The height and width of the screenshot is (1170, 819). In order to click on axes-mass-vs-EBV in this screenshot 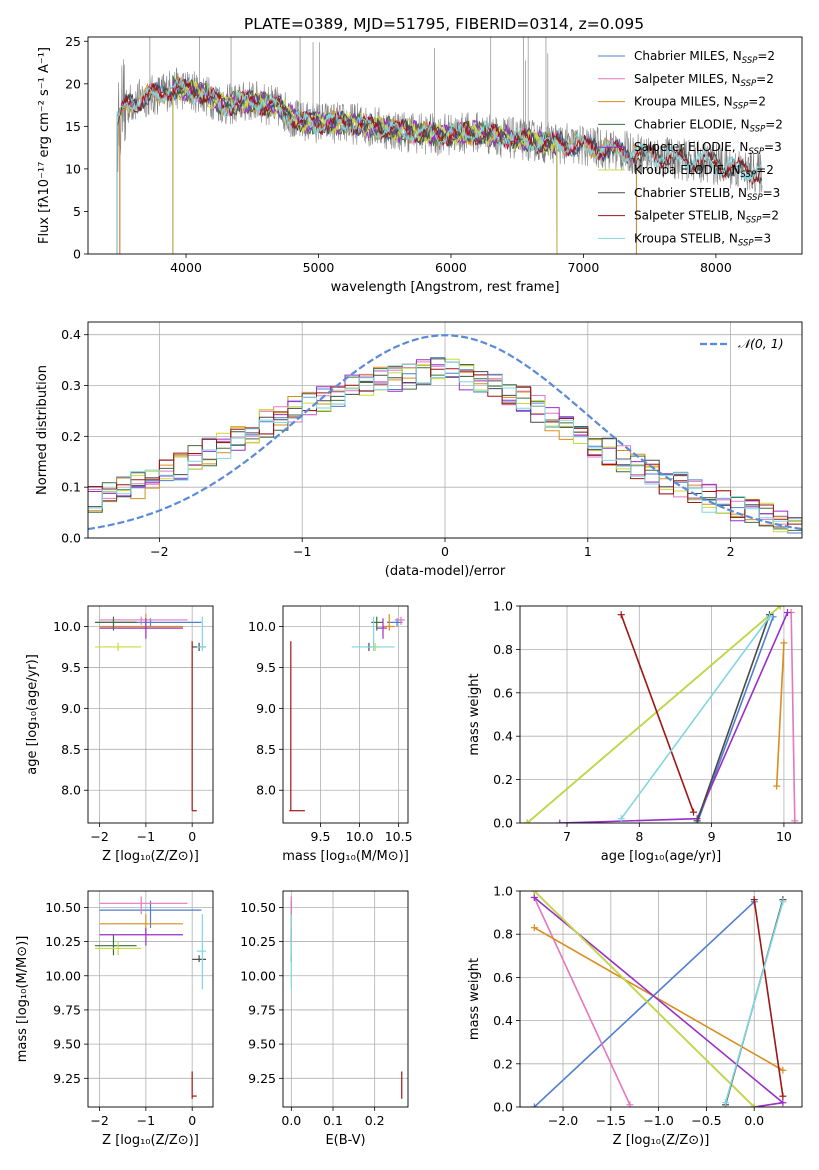, I will do `click(345, 999)`.